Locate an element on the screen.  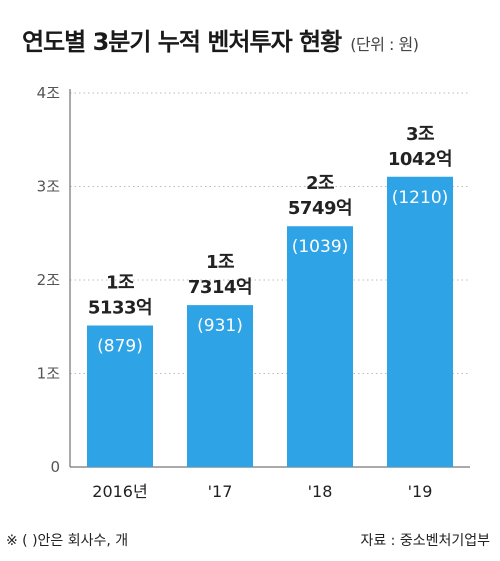
company-count-label: (1039) is located at coordinates (320, 247).